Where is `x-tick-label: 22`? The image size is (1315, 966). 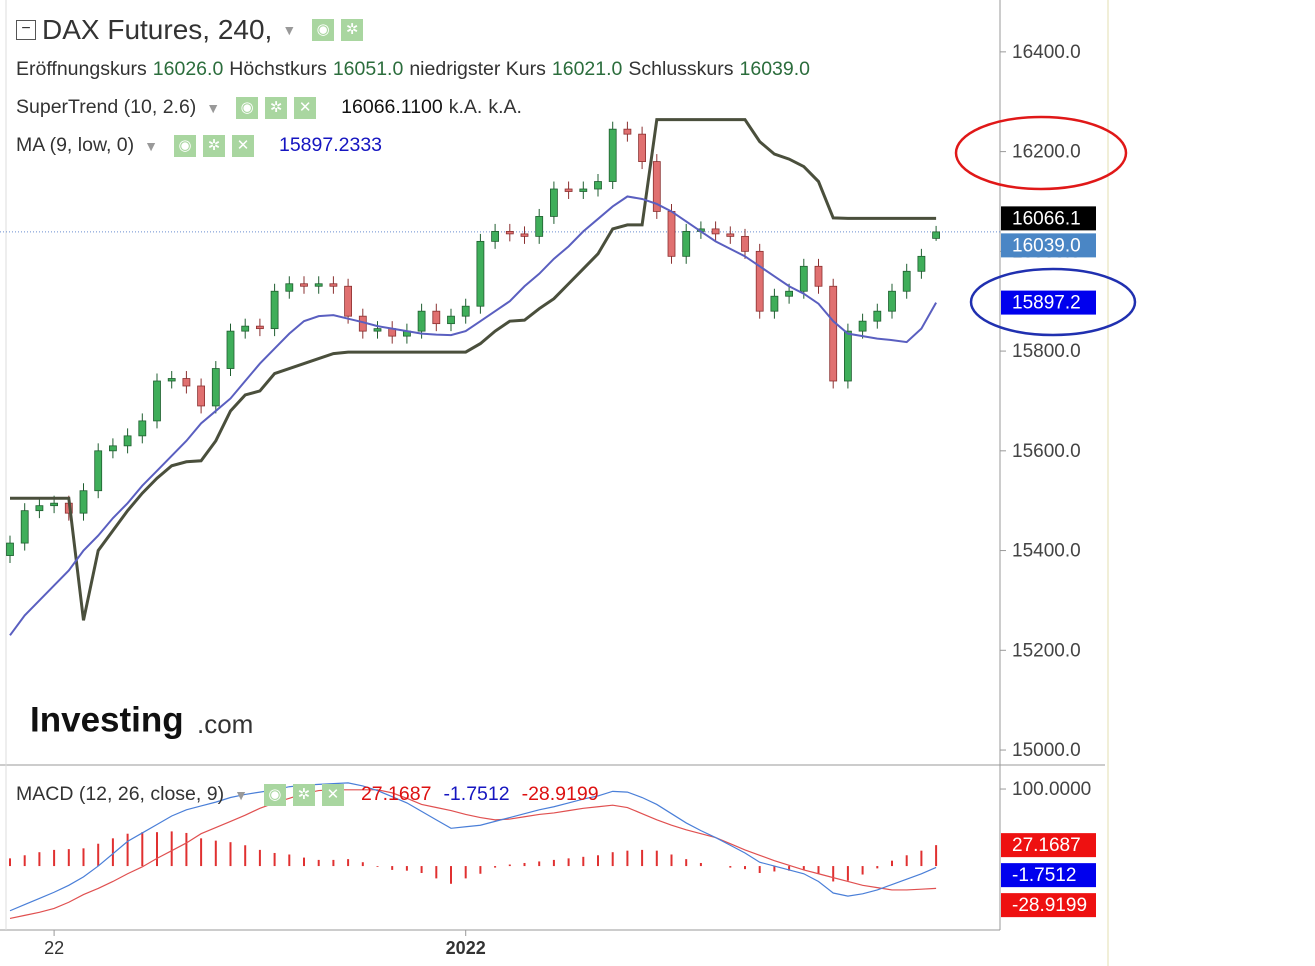 x-tick-label: 22 is located at coordinates (54, 948).